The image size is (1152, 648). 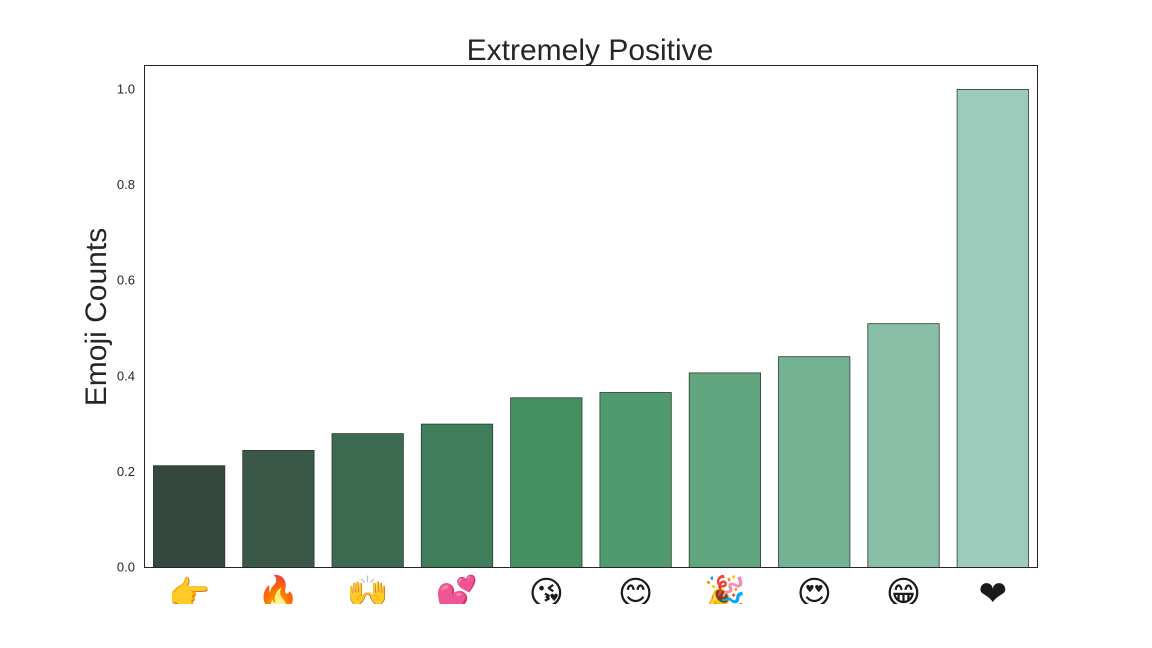 What do you see at coordinates (368, 594) in the screenshot?
I see `raised-hands-icon: 🙌` at bounding box center [368, 594].